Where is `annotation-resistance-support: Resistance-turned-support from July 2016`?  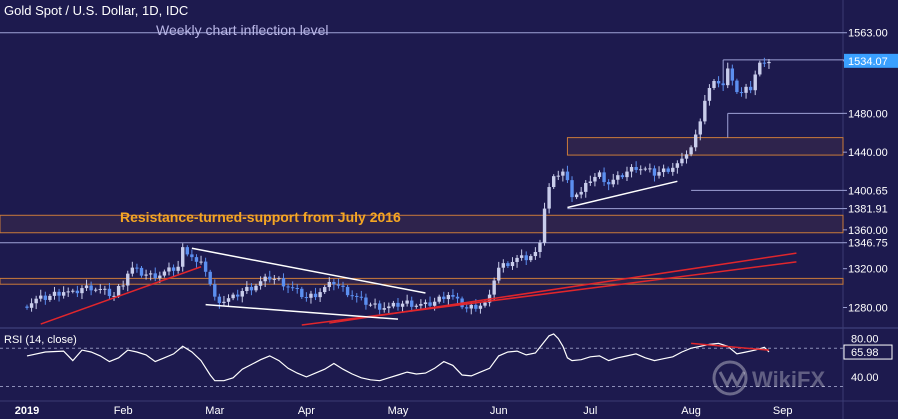
annotation-resistance-support: Resistance-turned-support from July 2016 is located at coordinates (260, 217).